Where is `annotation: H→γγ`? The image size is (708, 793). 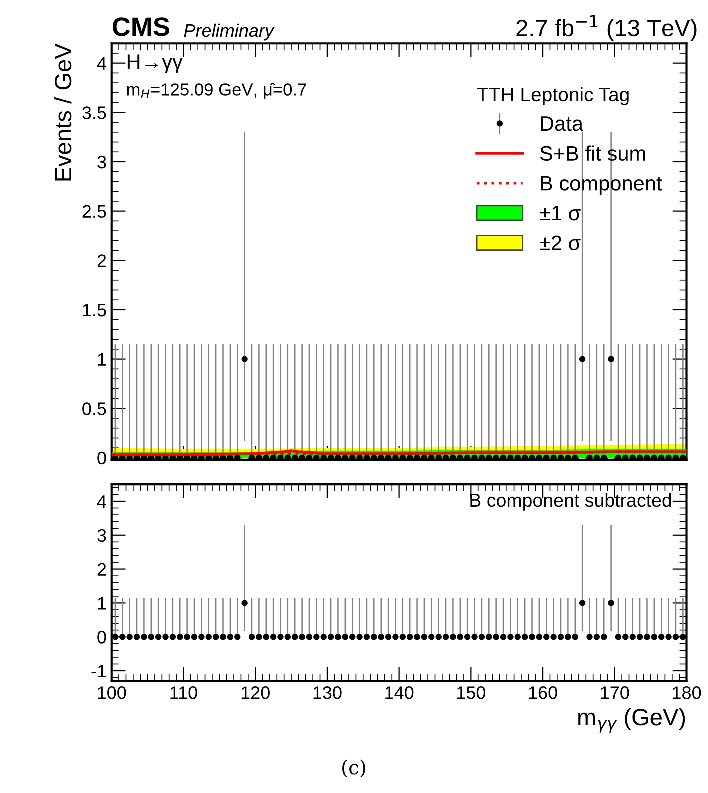 annotation: H→γγ is located at coordinates (155, 64).